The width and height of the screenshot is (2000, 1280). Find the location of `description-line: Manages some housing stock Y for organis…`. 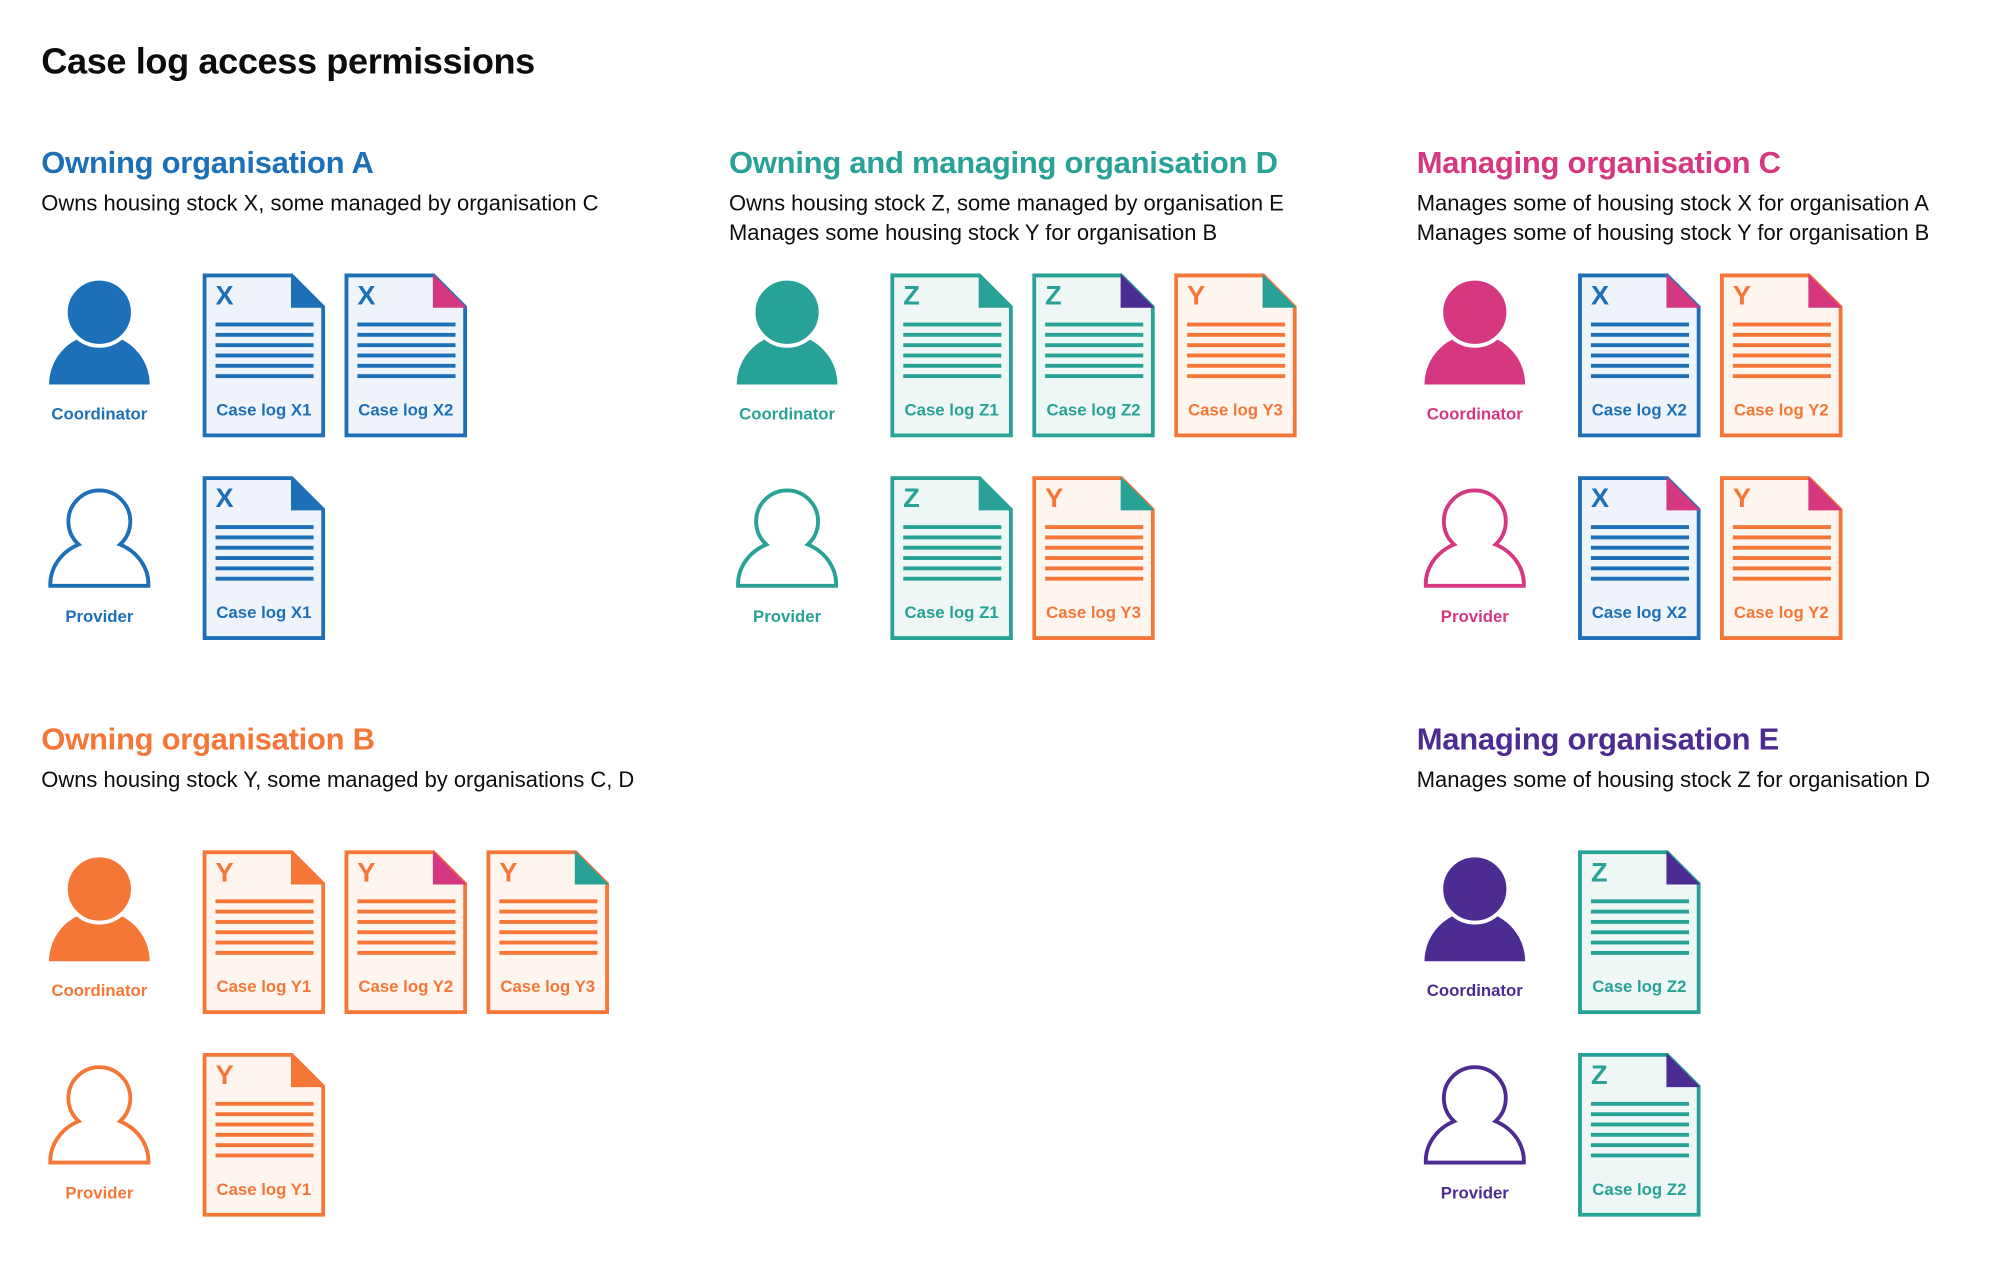

description-line: Manages some housing stock Y for organis… is located at coordinates (973, 233).